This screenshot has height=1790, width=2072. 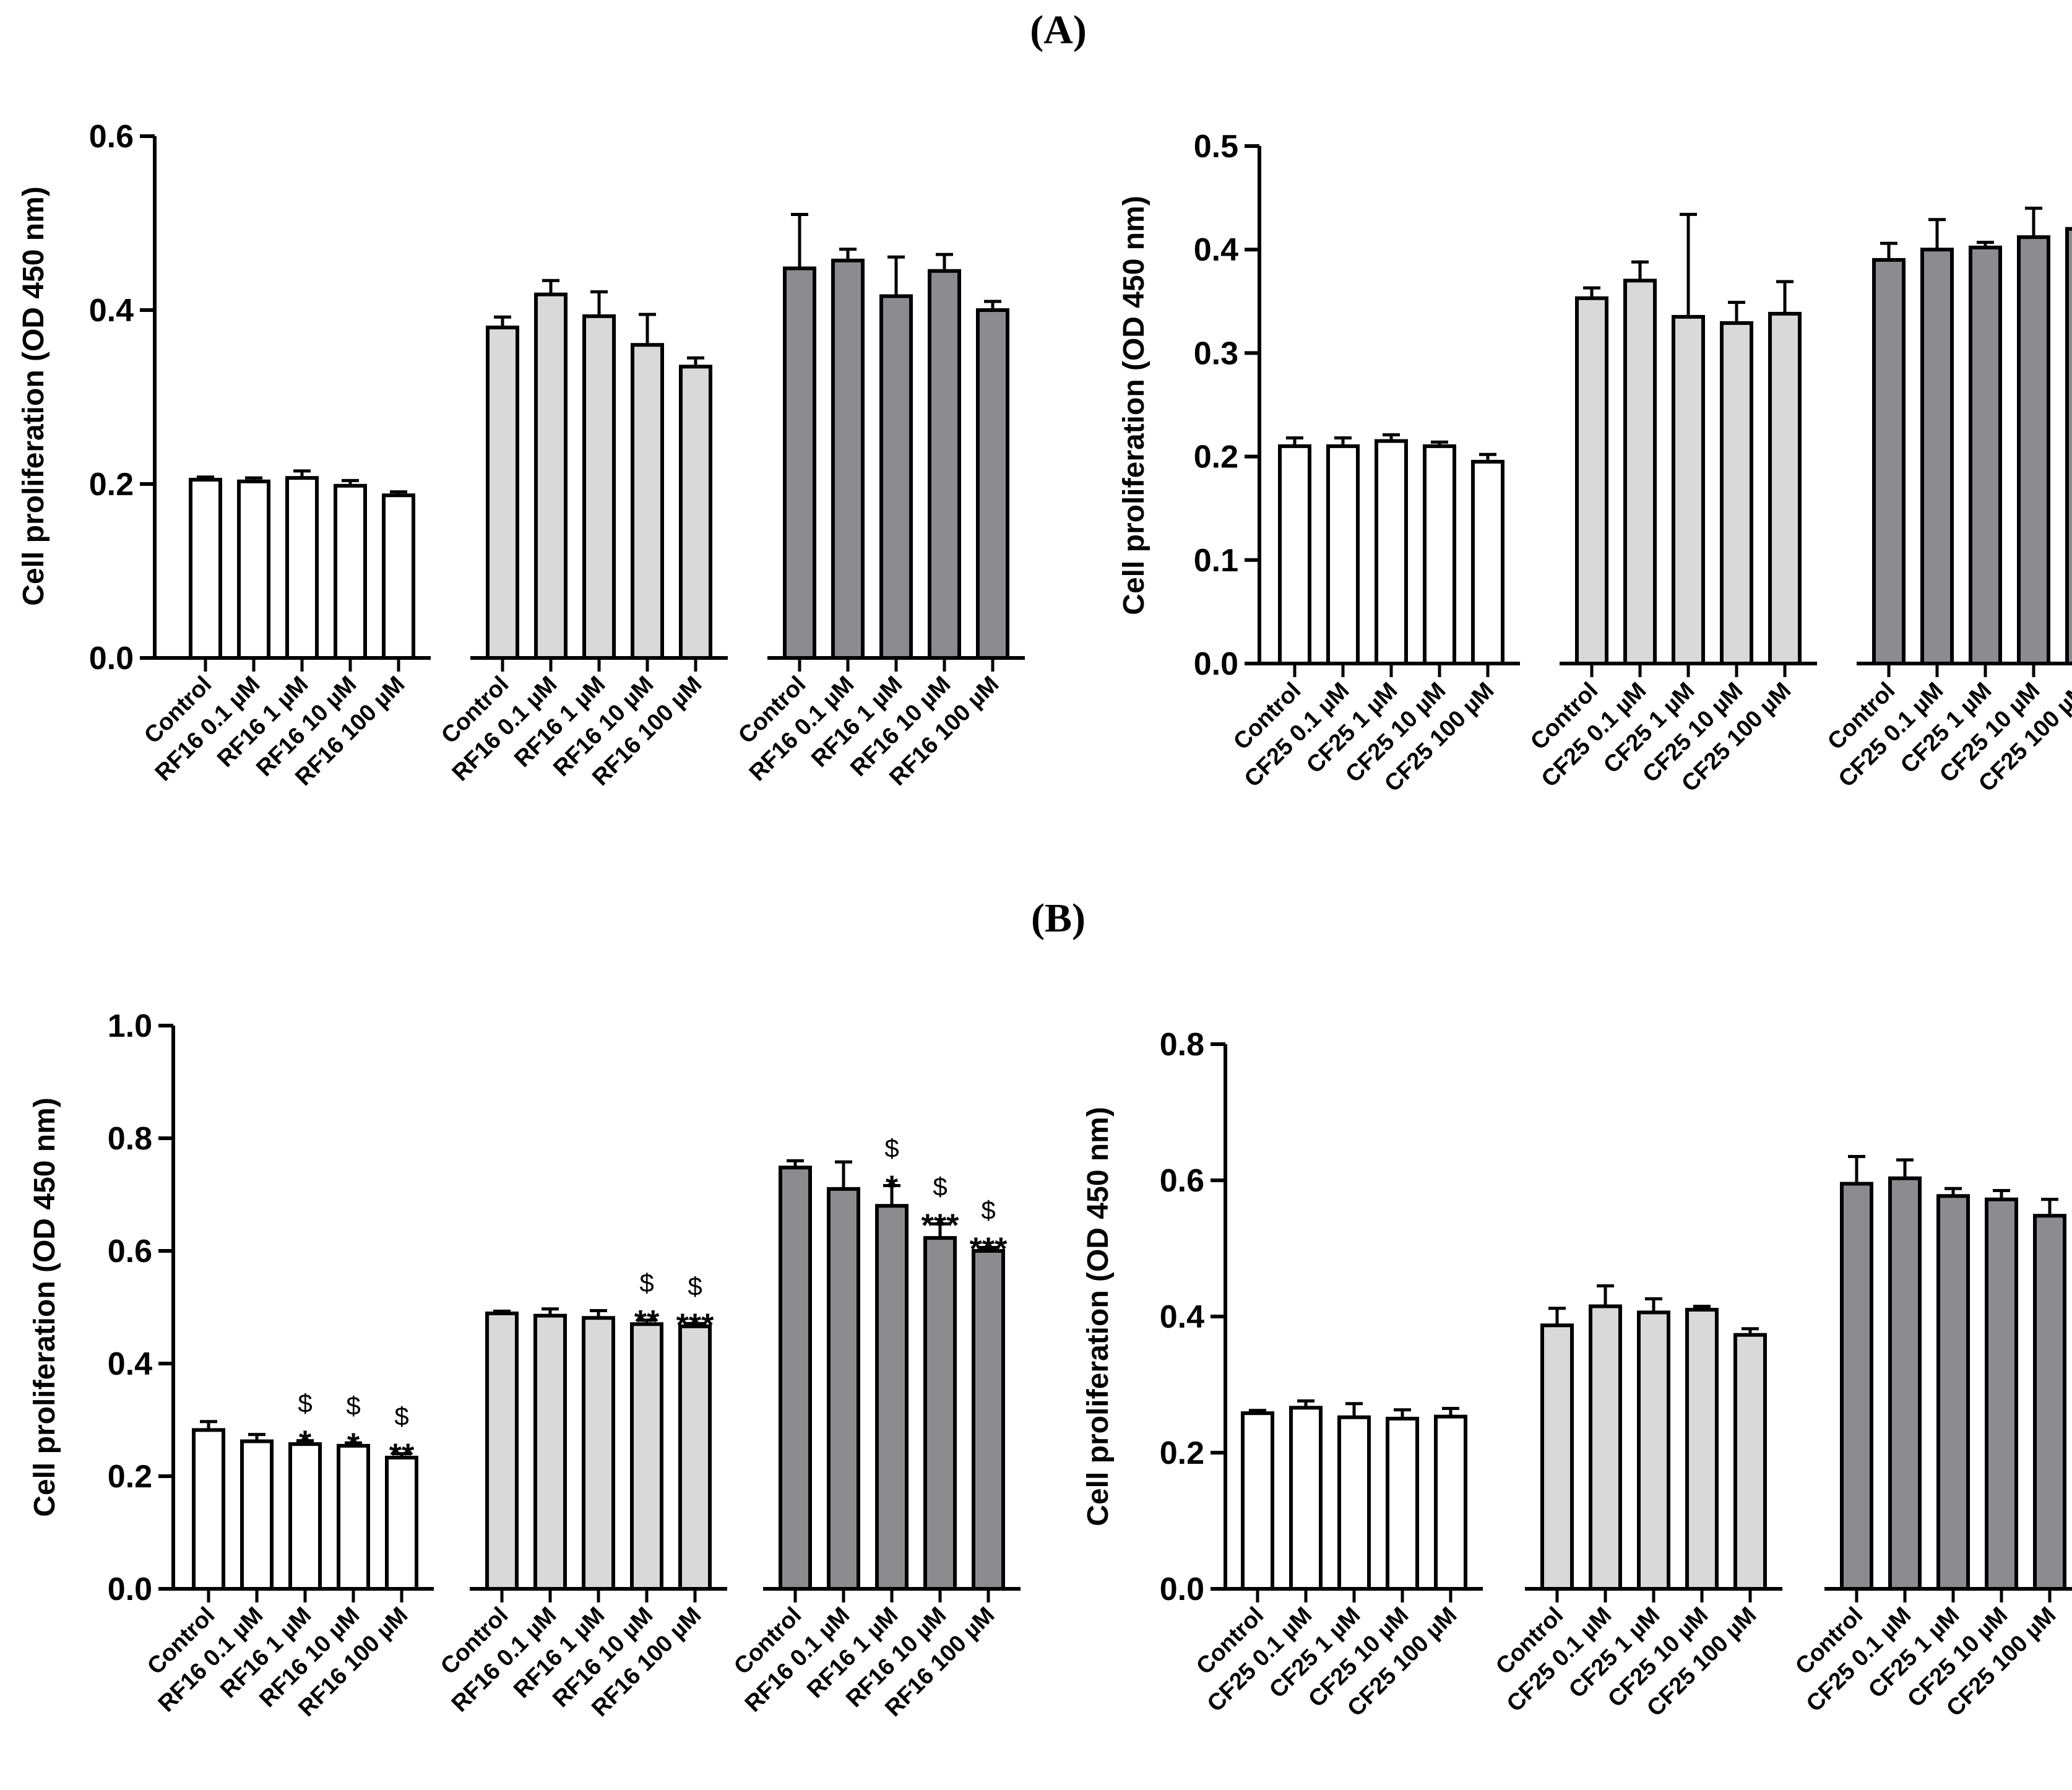 What do you see at coordinates (1058, 30) in the screenshot?
I see `panel-label-a: (A)` at bounding box center [1058, 30].